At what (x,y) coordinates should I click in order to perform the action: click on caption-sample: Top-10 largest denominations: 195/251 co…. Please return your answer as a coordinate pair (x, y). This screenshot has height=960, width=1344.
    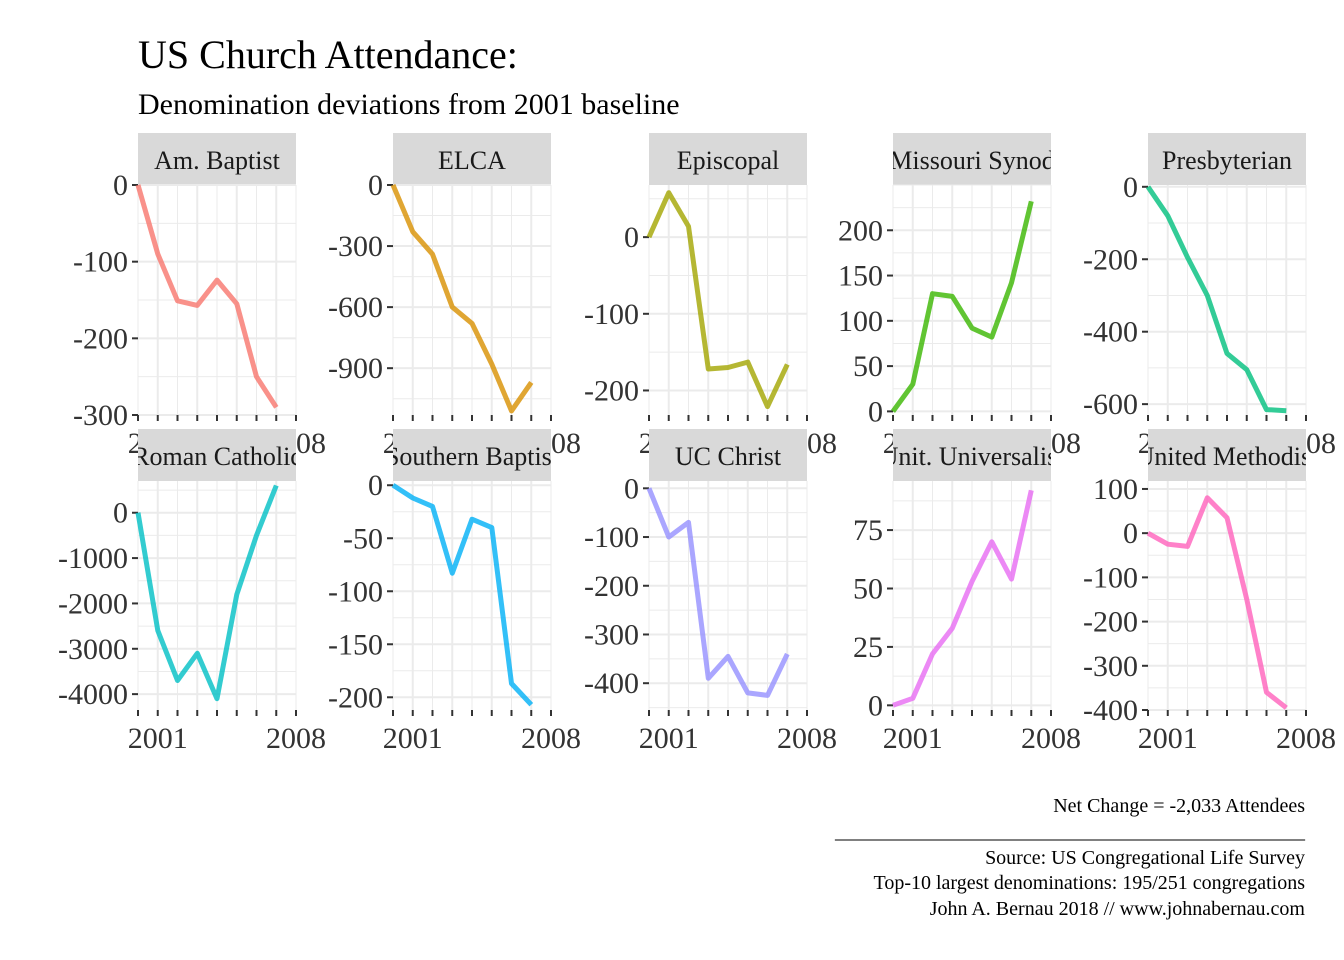
    Looking at the image, I should click on (1090, 883).